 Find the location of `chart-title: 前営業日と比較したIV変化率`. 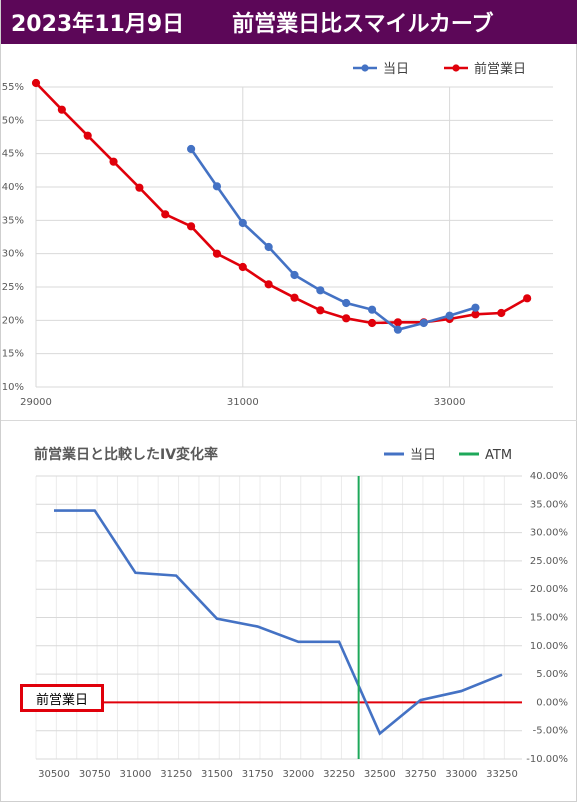

chart-title: 前営業日と比較したIV変化率 is located at coordinates (126, 454).